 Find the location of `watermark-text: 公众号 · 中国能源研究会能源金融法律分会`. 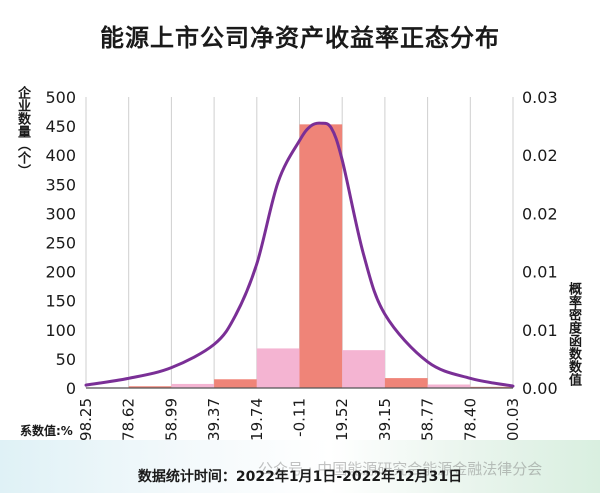

watermark-text: 公众号 · 中国能源研究会能源金融法律分会 is located at coordinates (400, 469).